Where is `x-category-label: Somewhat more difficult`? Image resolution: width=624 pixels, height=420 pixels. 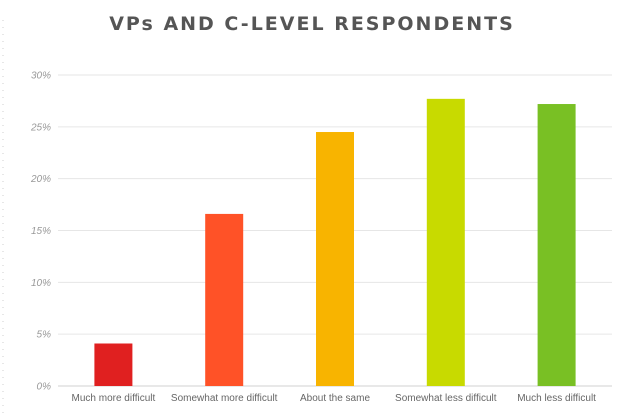
x-category-label: Somewhat more difficult is located at coordinates (224, 398).